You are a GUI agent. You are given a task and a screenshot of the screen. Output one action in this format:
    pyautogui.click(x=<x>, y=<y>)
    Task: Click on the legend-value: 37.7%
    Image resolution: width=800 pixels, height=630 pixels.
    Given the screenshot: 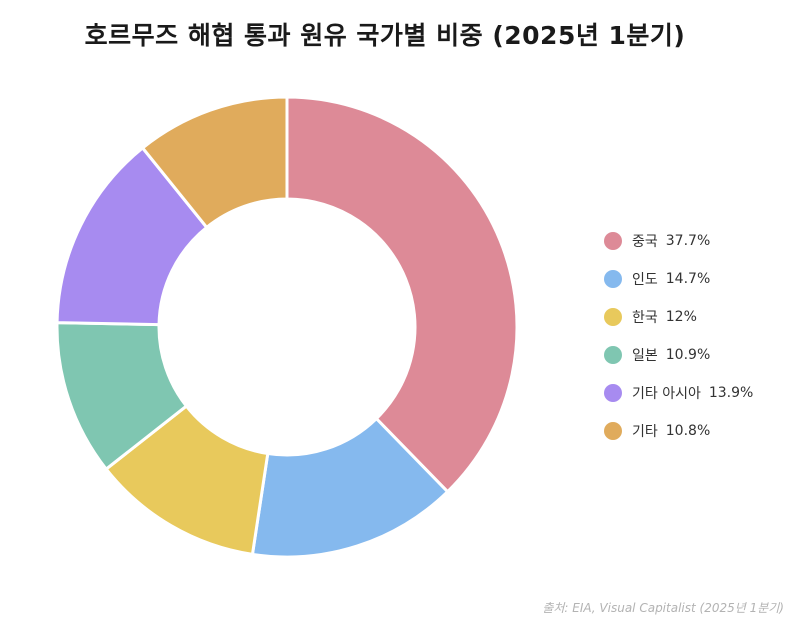 What is the action you would take?
    pyautogui.click(x=688, y=241)
    